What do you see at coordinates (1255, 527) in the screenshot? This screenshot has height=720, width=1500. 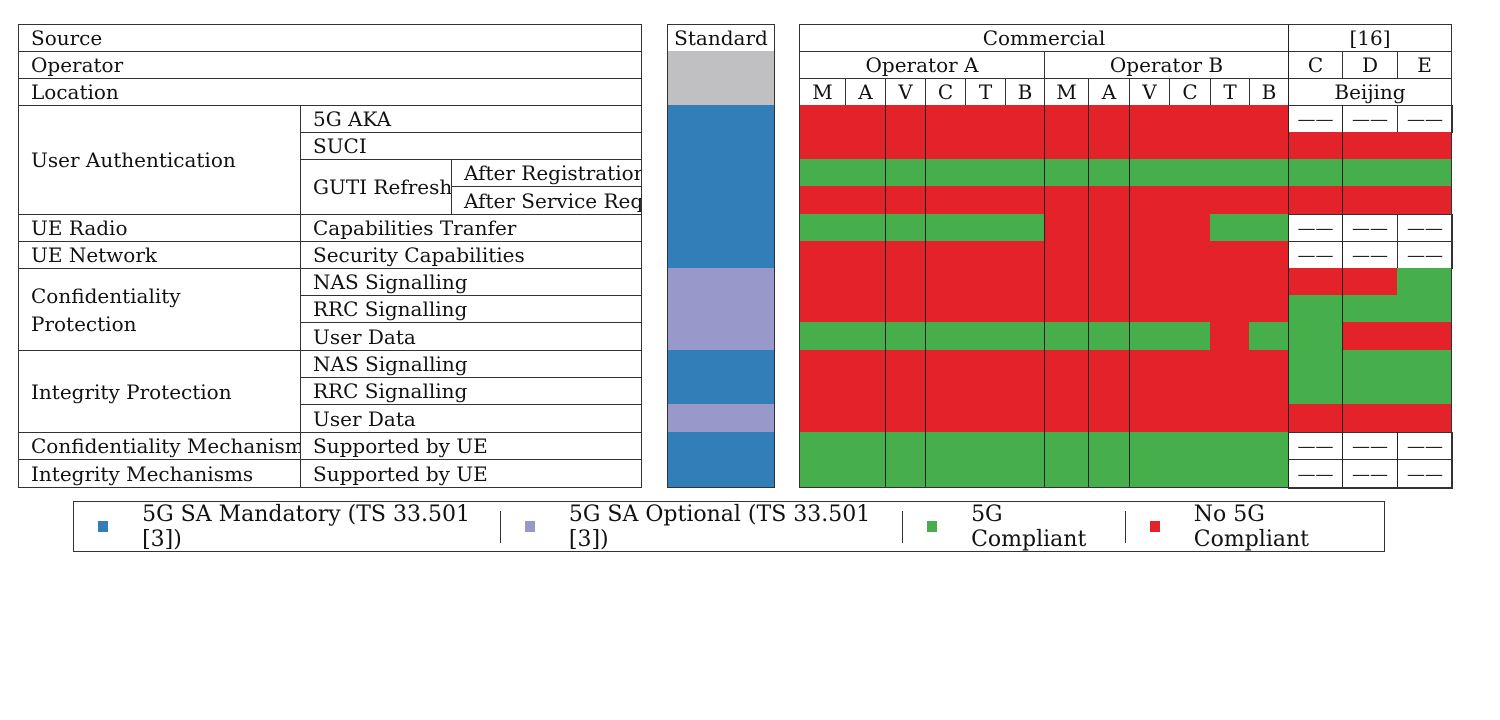 I see `legend-item-noncompliant: No 5G Compliant` at bounding box center [1255, 527].